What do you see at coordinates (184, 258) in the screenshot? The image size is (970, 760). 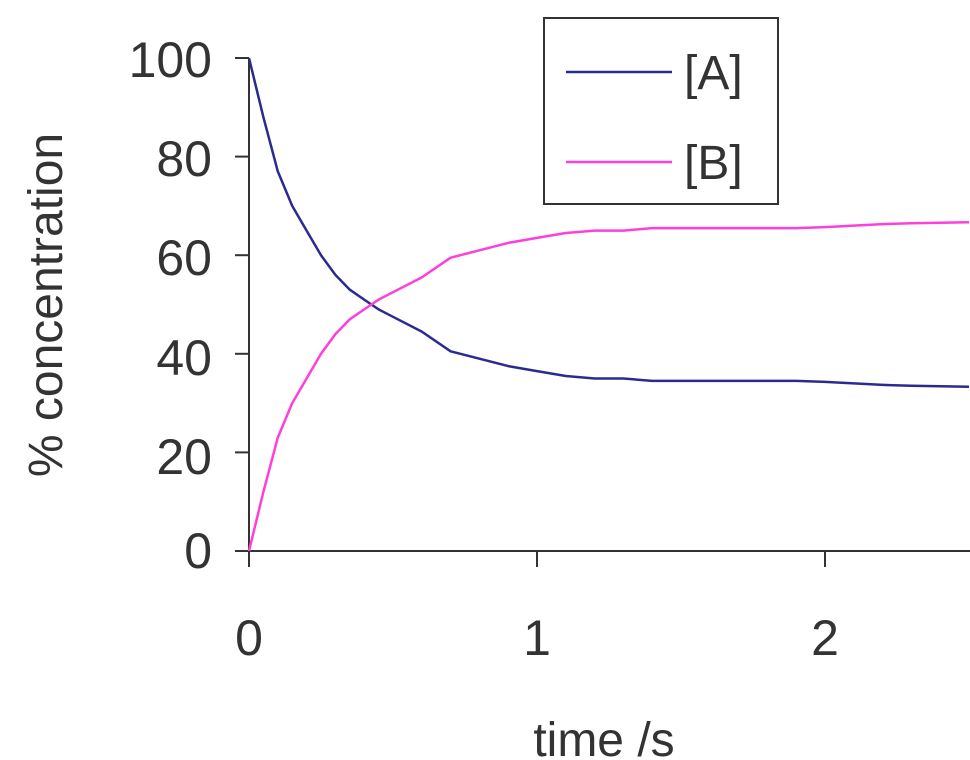 I see `y-tick-label: 60` at bounding box center [184, 258].